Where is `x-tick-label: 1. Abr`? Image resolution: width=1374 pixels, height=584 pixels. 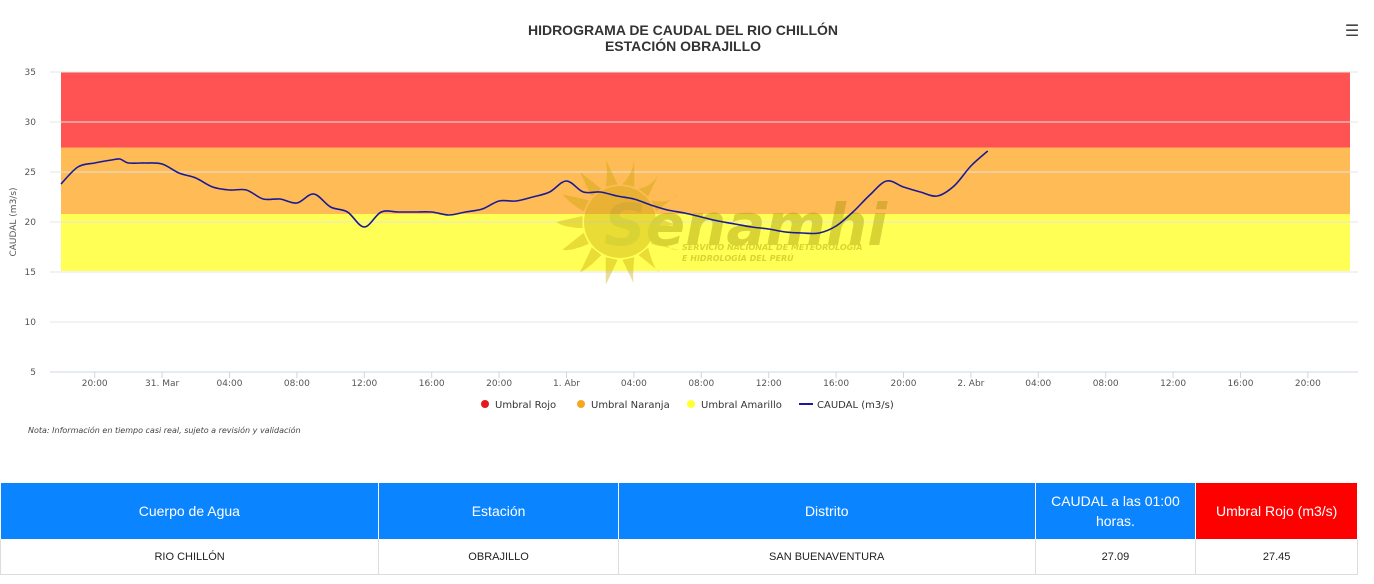
x-tick-label: 1. Abr is located at coordinates (566, 384).